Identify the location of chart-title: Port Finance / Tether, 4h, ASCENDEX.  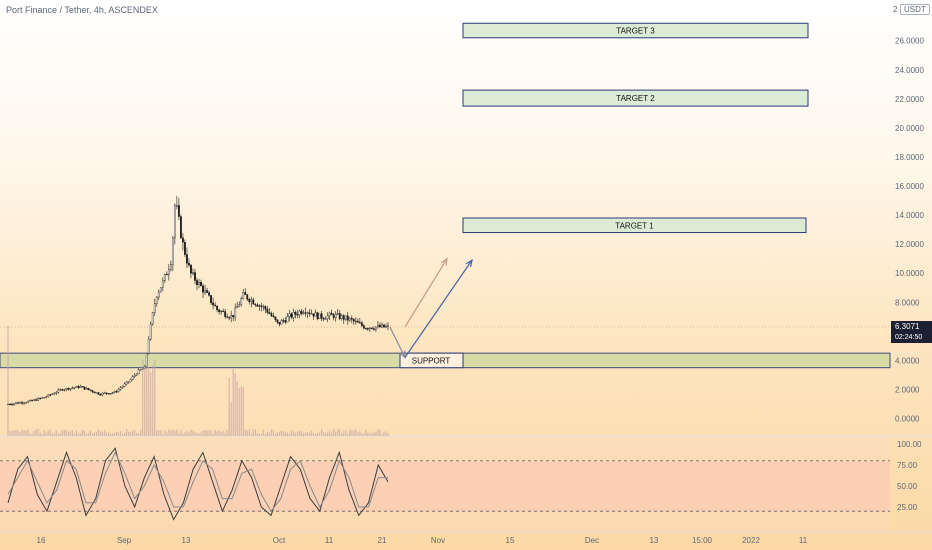
(82, 10).